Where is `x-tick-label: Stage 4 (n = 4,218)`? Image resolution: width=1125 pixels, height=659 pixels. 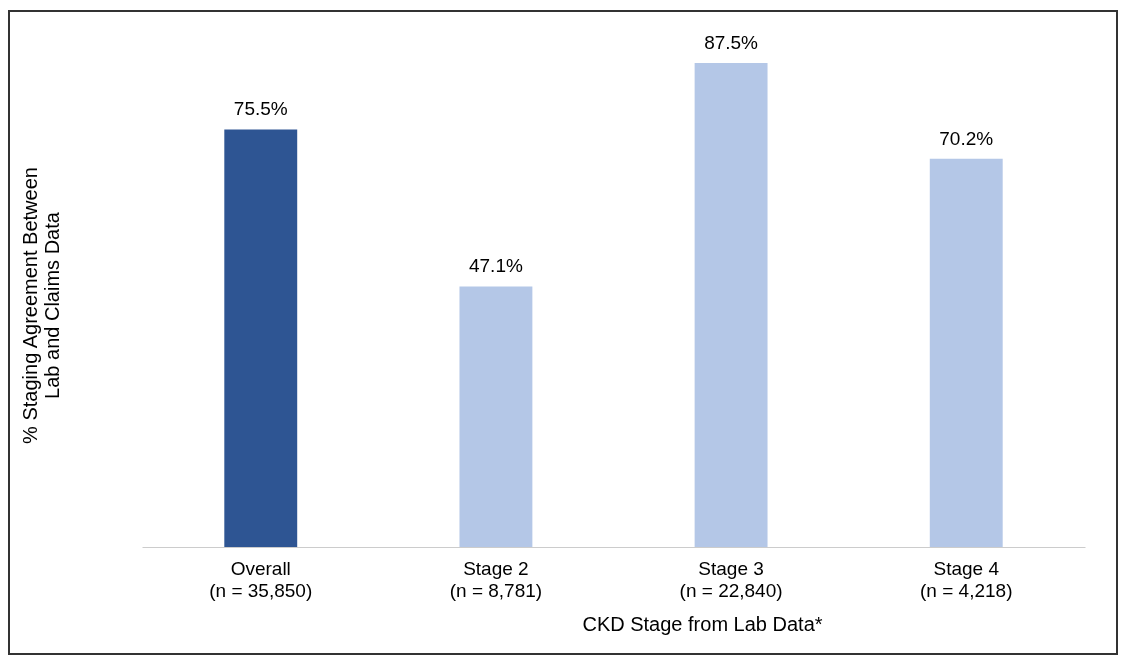
x-tick-label: Stage 4 (n = 4,218) is located at coordinates (966, 579).